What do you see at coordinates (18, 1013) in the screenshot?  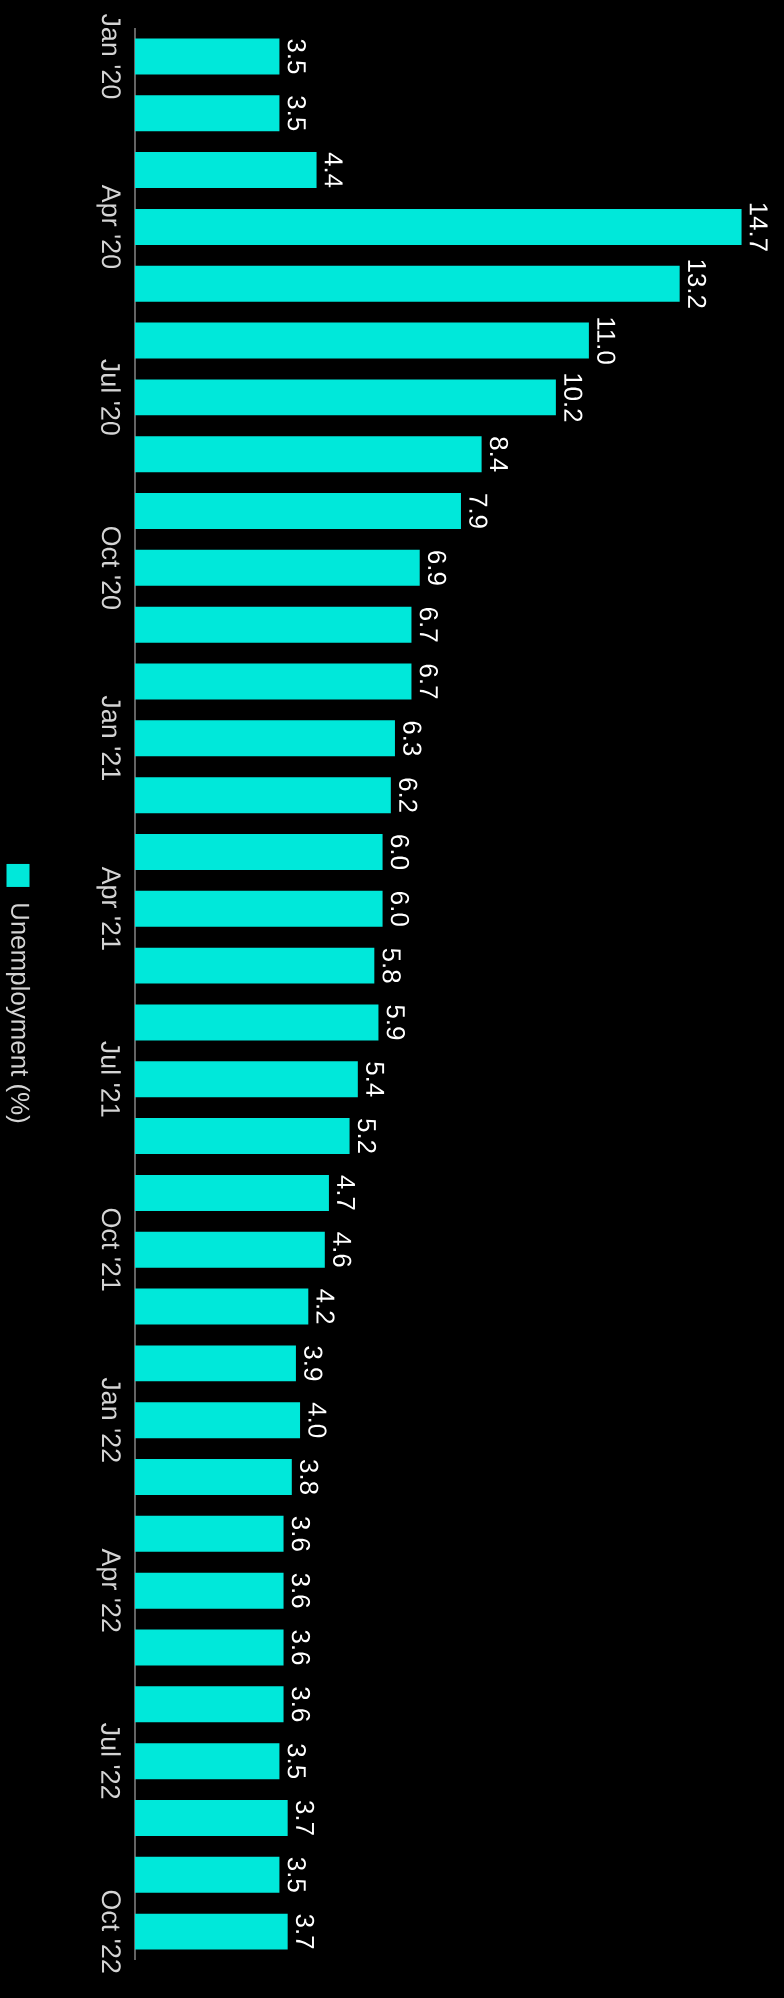 I see `legend-label: Unemployment (%)` at bounding box center [18, 1013].